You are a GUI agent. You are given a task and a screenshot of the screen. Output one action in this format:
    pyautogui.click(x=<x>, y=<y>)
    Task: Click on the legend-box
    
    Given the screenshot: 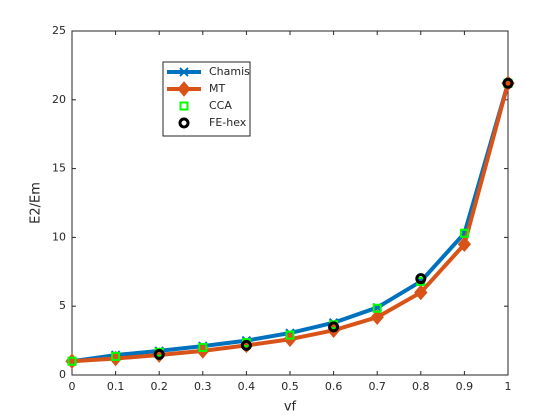 What is the action you would take?
    pyautogui.click(x=206, y=99)
    